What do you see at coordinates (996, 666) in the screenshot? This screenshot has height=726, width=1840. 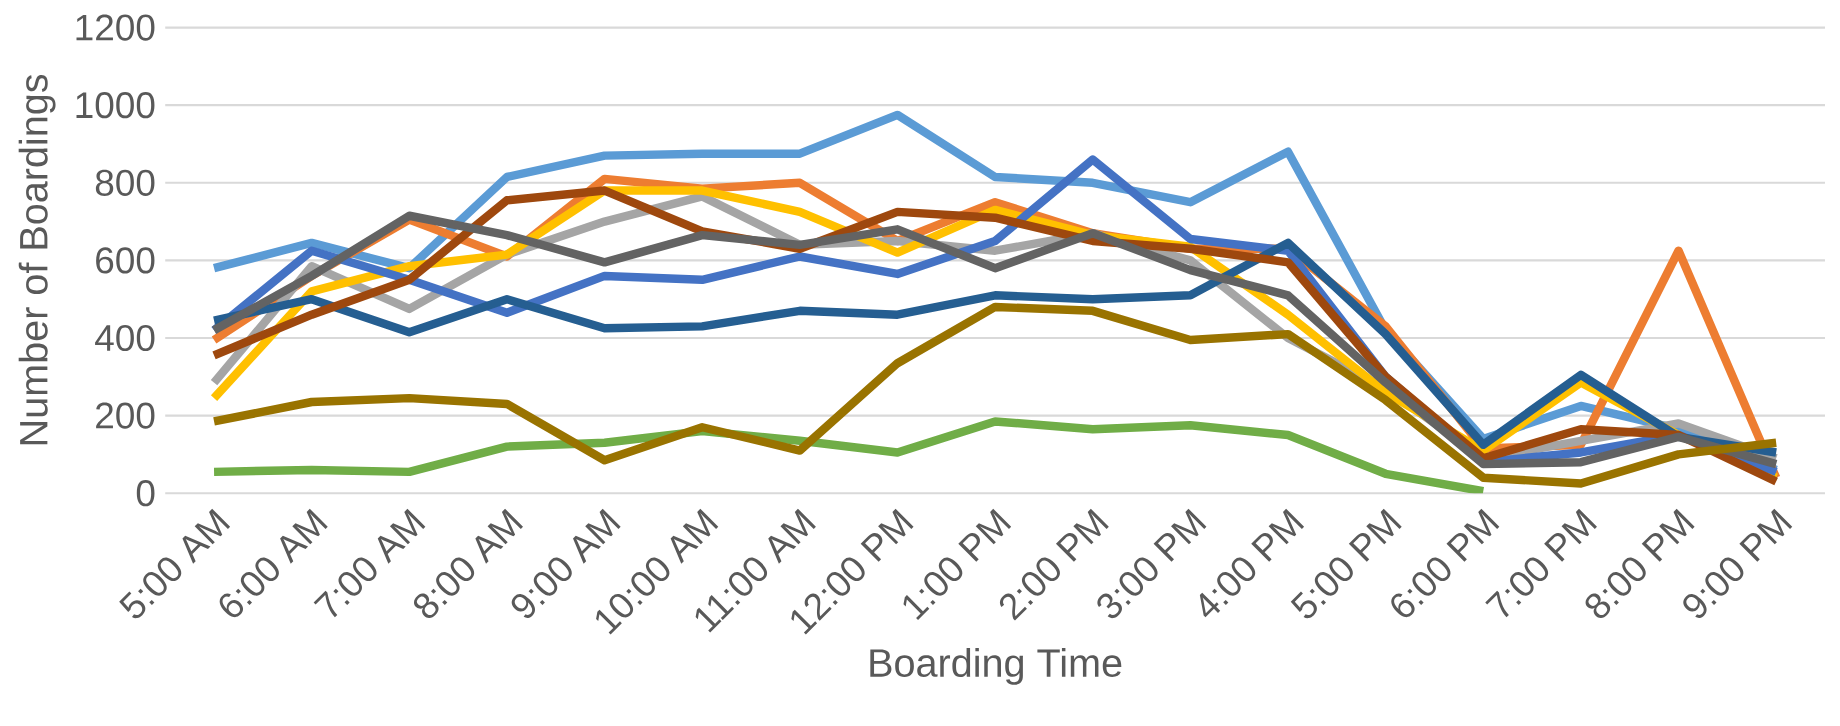 I see `x-axis-title: Boarding Time` at bounding box center [996, 666].